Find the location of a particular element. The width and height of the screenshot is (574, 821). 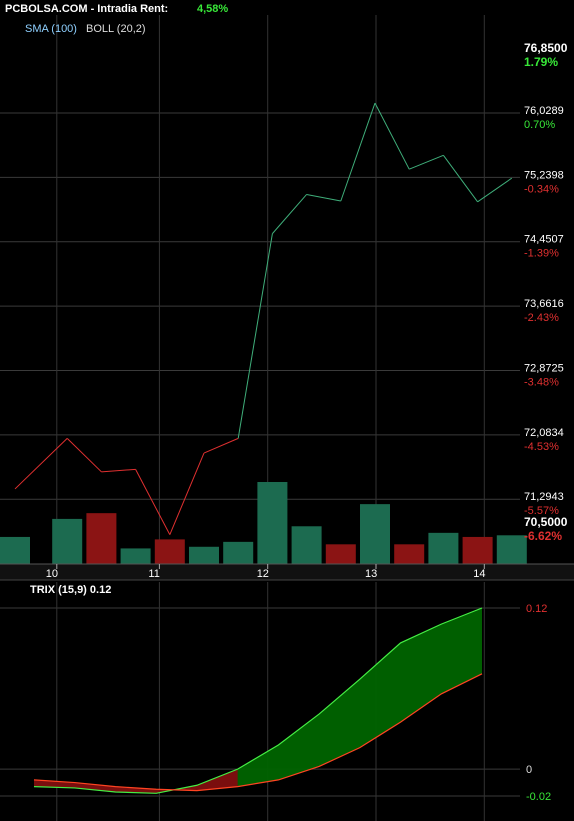

price-pct-label: -1.39% is located at coordinates (541, 254).